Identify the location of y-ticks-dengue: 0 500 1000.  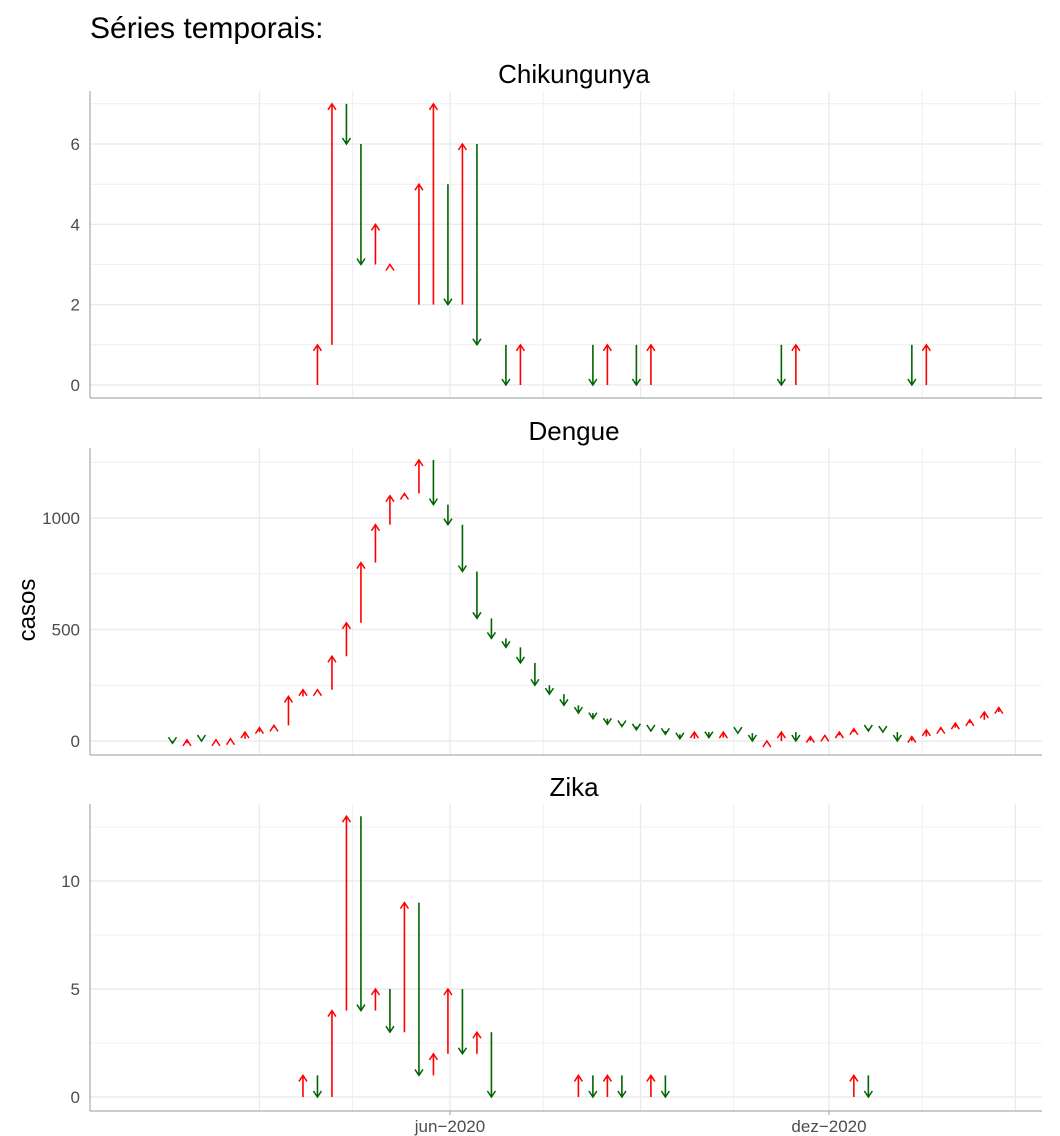
(61, 630).